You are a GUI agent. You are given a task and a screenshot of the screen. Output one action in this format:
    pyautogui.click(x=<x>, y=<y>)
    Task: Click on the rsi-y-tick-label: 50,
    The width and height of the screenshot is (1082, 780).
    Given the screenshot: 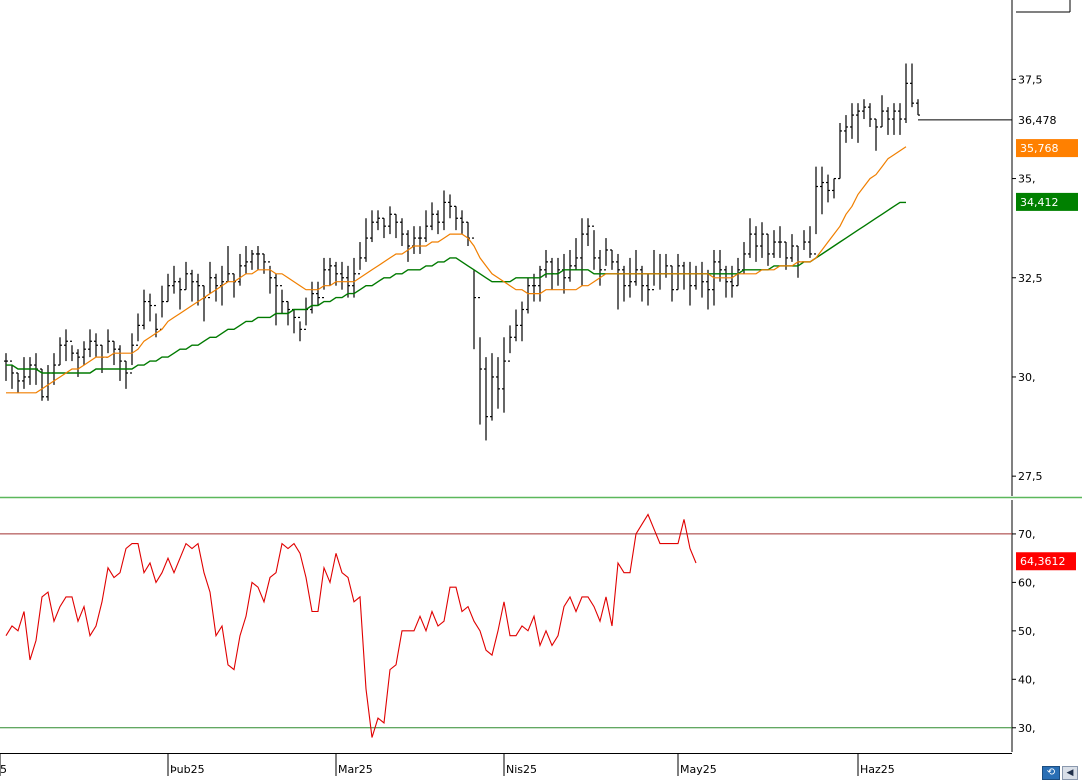 What is the action you would take?
    pyautogui.click(x=1027, y=631)
    